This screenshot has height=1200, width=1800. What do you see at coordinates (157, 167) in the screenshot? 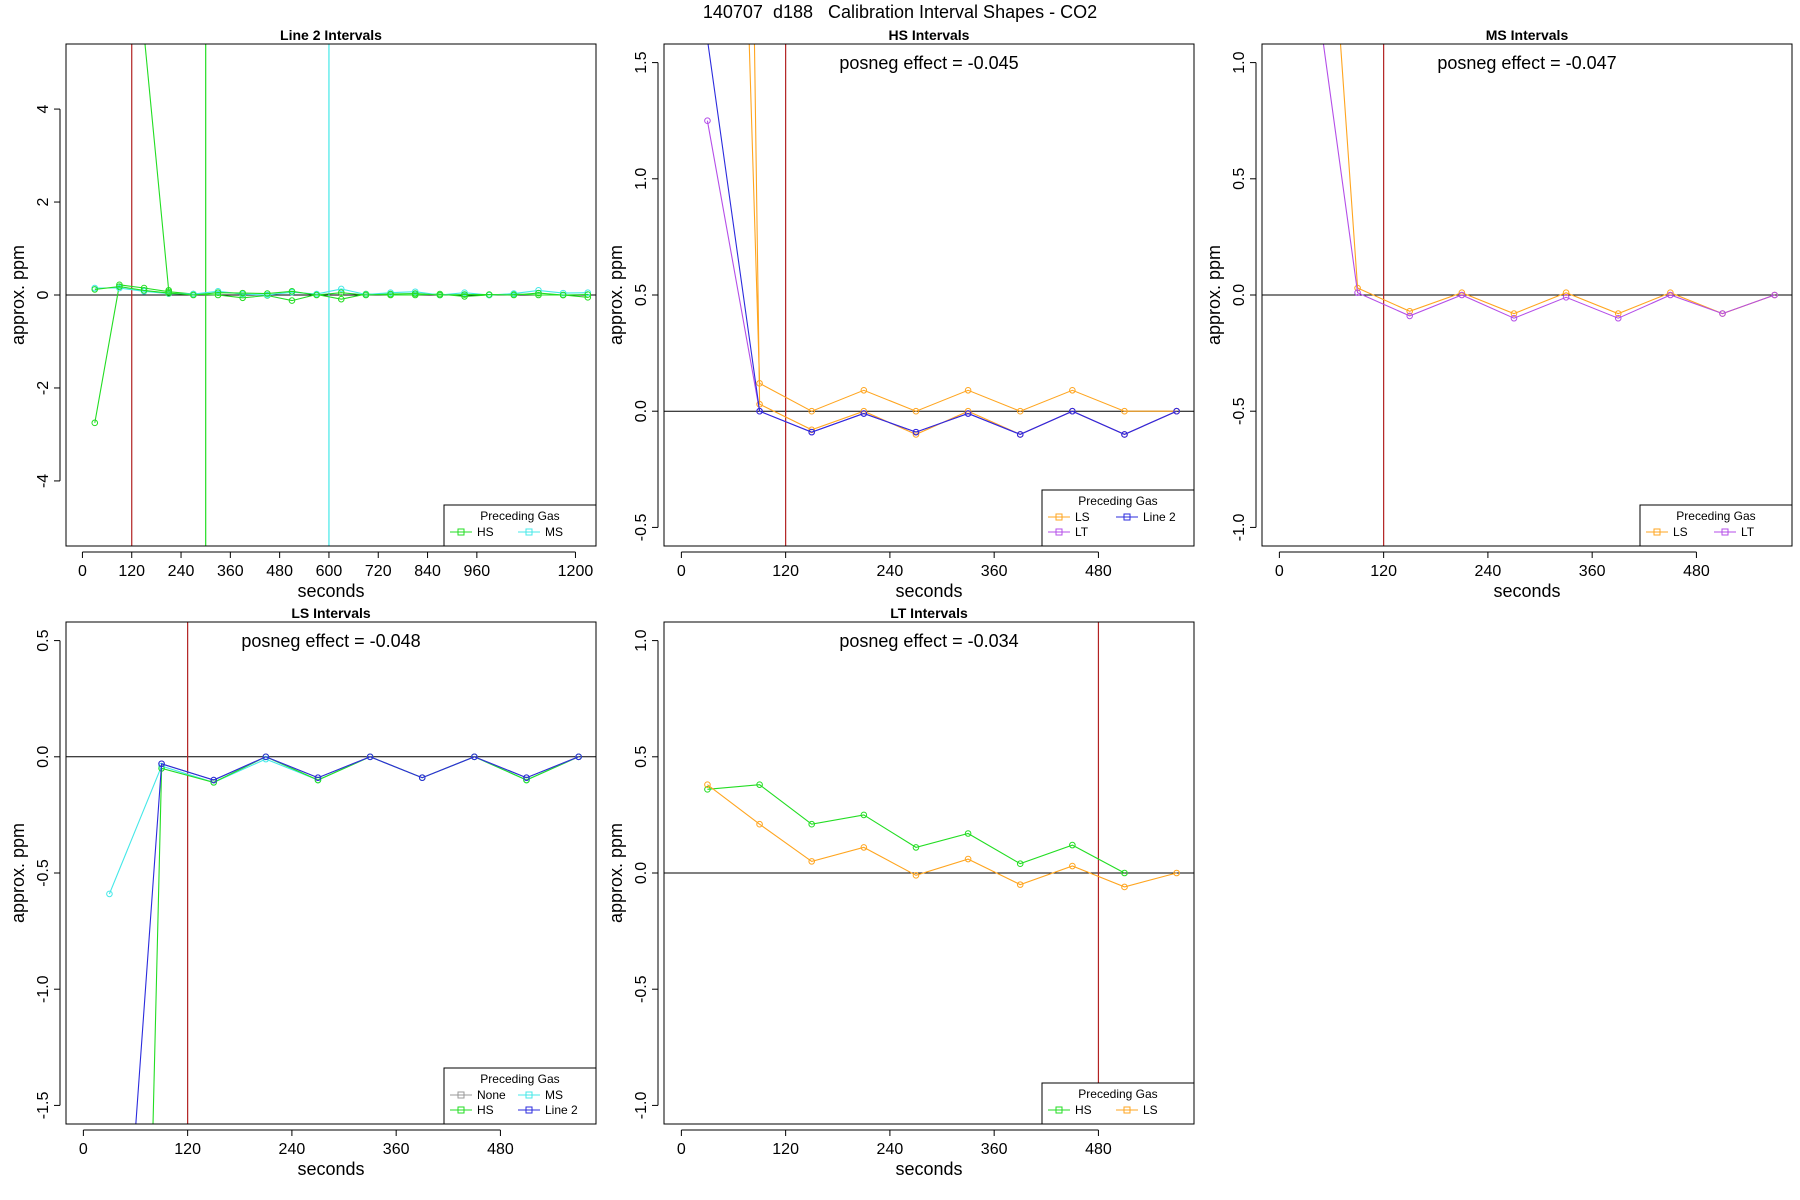
I see `series-line-hs` at bounding box center [157, 167].